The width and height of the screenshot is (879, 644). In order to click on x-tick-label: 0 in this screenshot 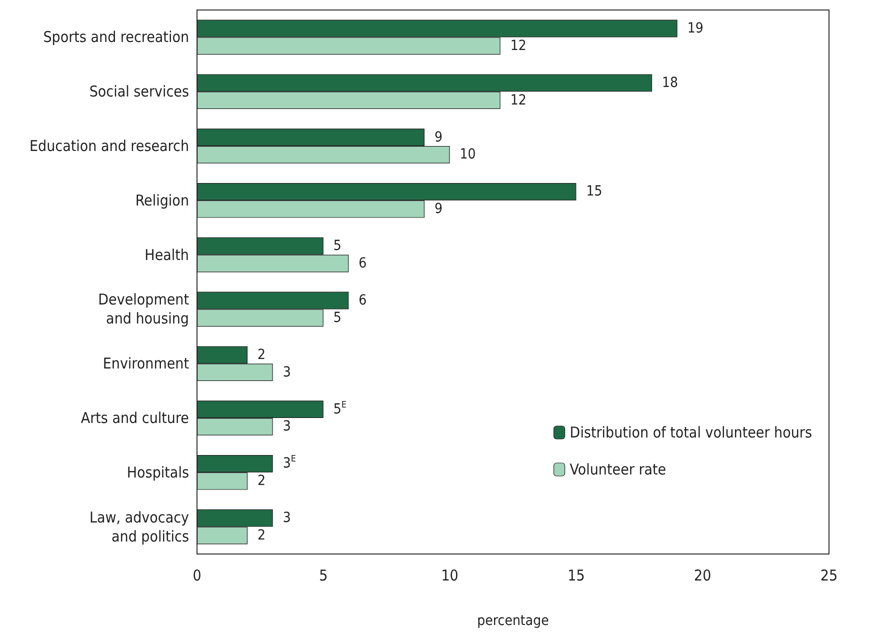, I will do `click(197, 575)`.